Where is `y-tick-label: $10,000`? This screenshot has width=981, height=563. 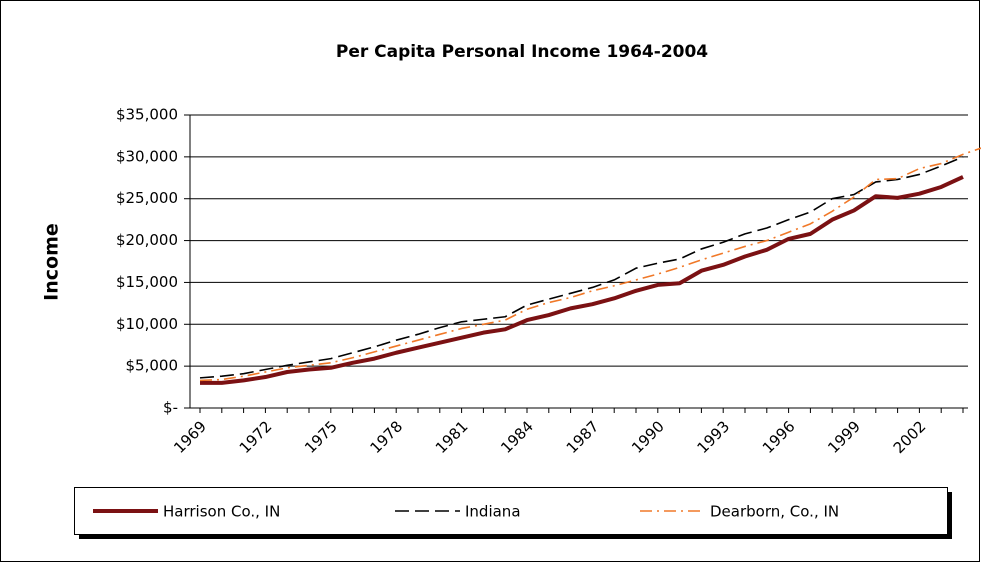 y-tick-label: $10,000 is located at coordinates (147, 324).